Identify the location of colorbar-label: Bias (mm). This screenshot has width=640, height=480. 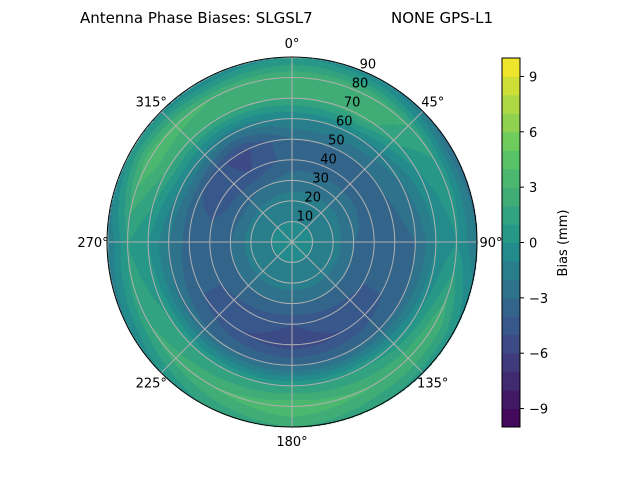
(563, 243).